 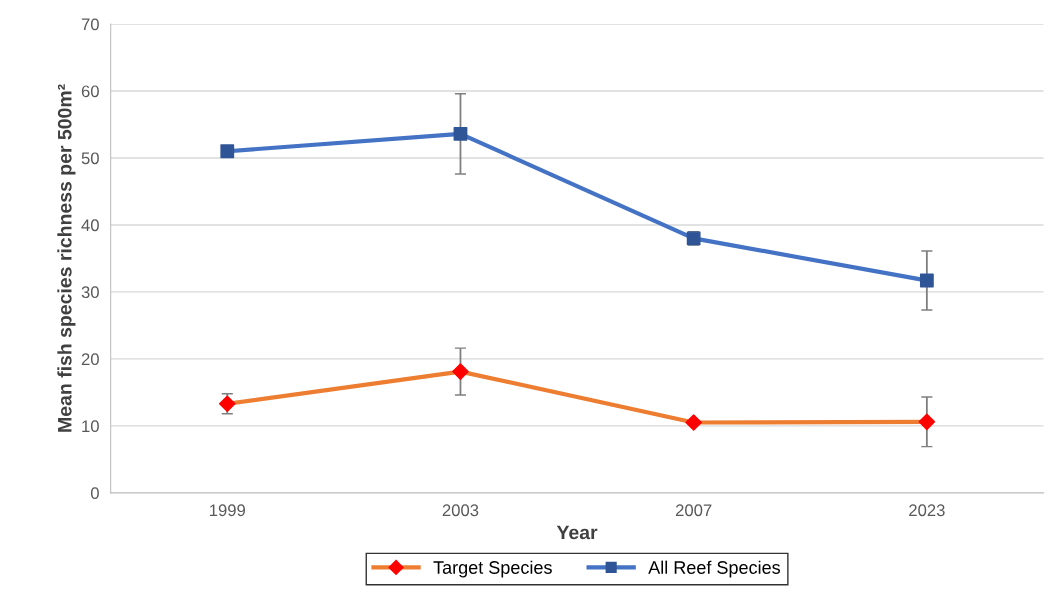 I want to click on x-tick-label: 2007, so click(x=693, y=510).